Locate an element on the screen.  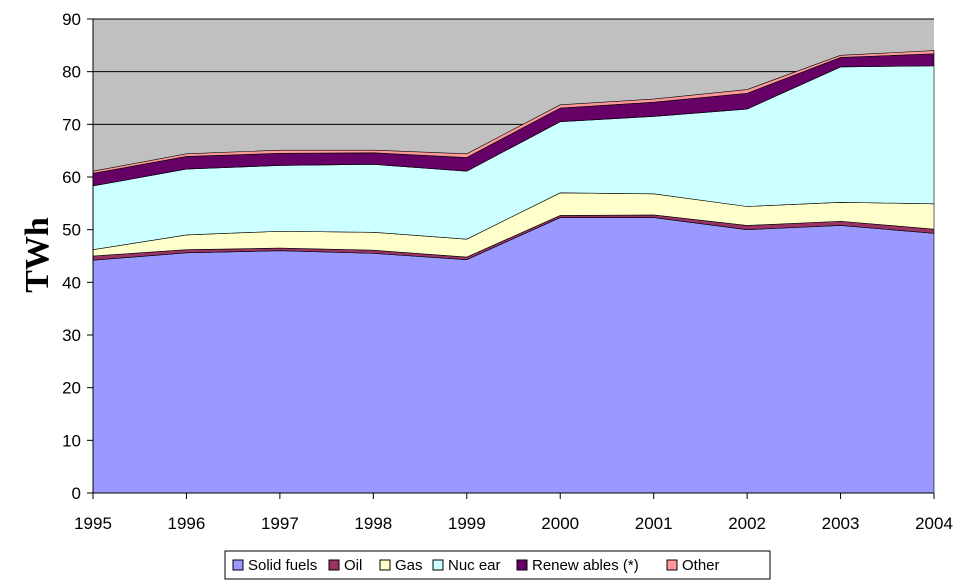
legend-box is located at coordinates (497, 565).